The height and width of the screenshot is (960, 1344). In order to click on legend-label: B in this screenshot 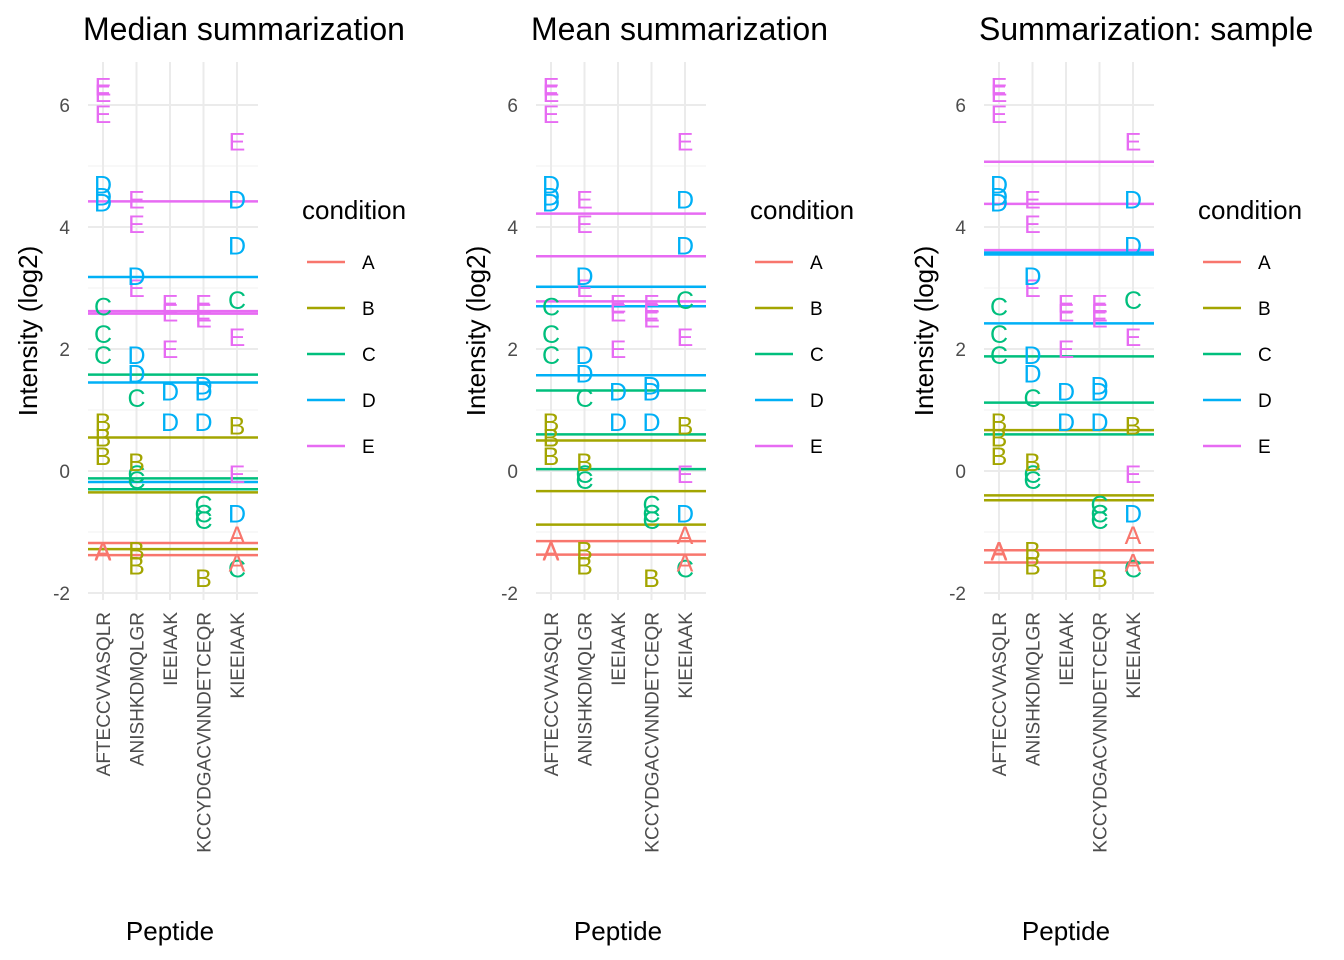, I will do `click(816, 309)`.